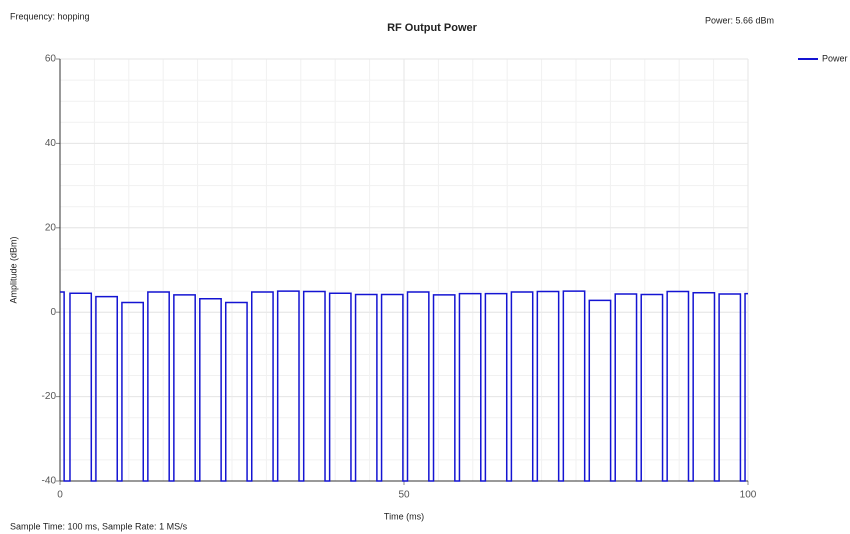 This screenshot has height=534, width=850. Describe the element at coordinates (49, 481) in the screenshot. I see `y-tick-label: -40` at that location.